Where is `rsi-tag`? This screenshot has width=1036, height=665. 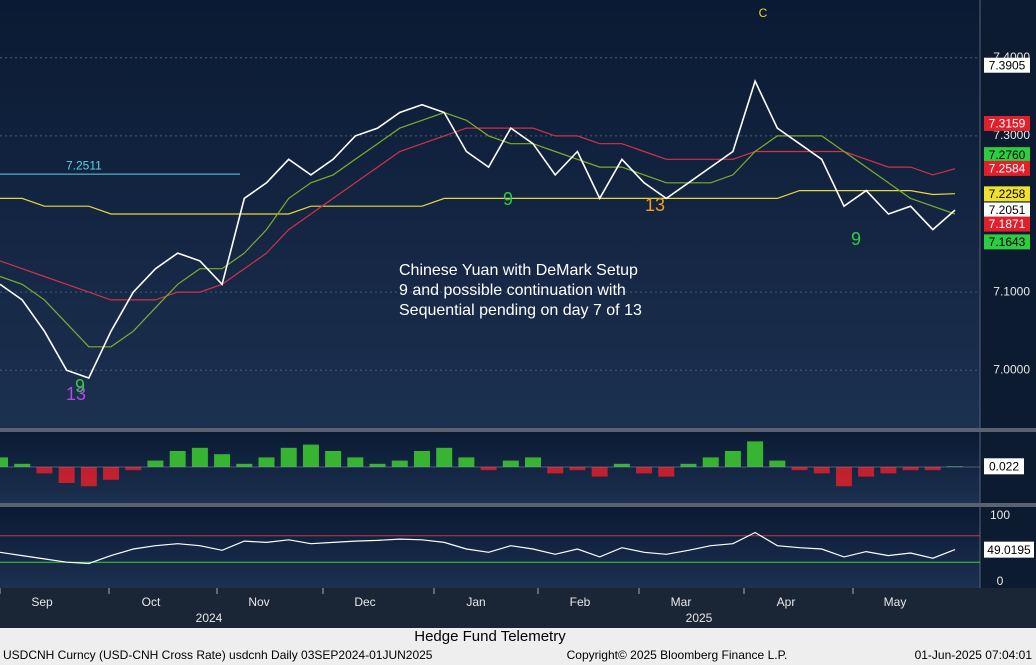 rsi-tag is located at coordinates (1009, 549).